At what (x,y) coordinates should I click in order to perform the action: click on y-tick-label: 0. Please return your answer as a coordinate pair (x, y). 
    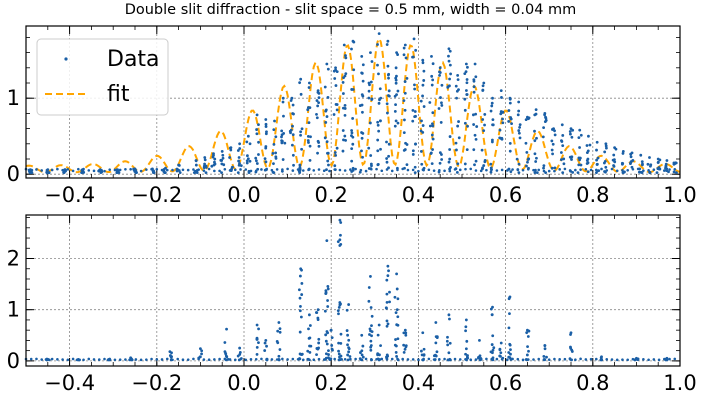
    Looking at the image, I should click on (13, 174).